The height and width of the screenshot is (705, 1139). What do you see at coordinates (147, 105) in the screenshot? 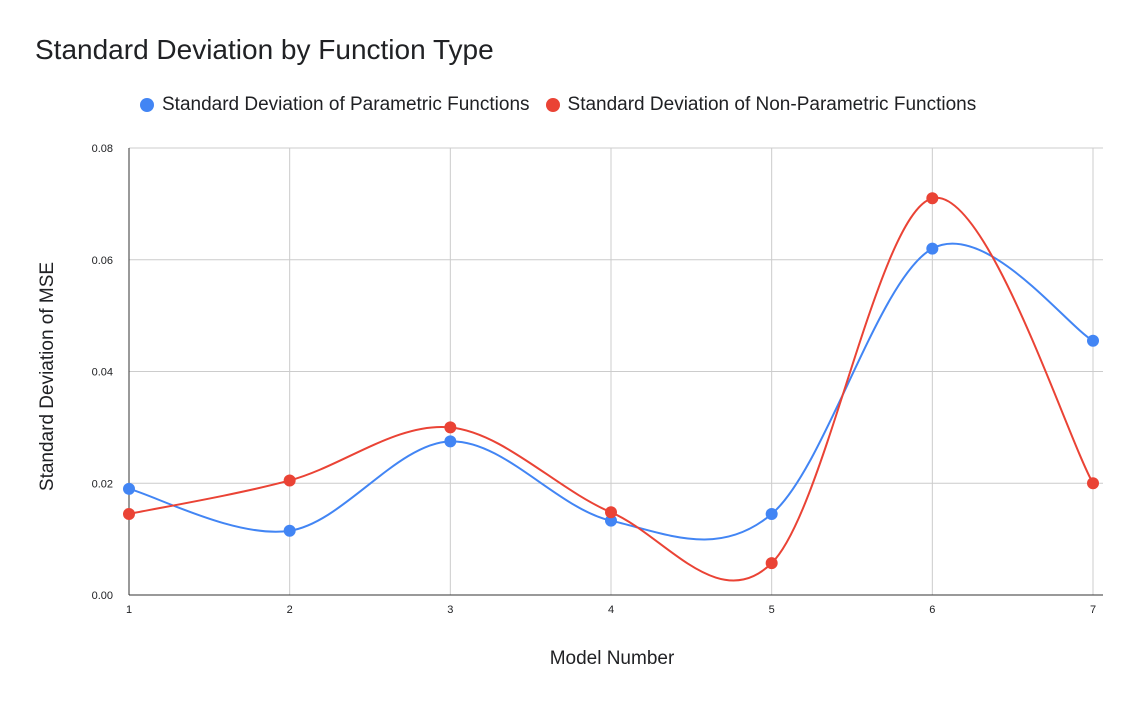
I see `legend-marker-parametric` at bounding box center [147, 105].